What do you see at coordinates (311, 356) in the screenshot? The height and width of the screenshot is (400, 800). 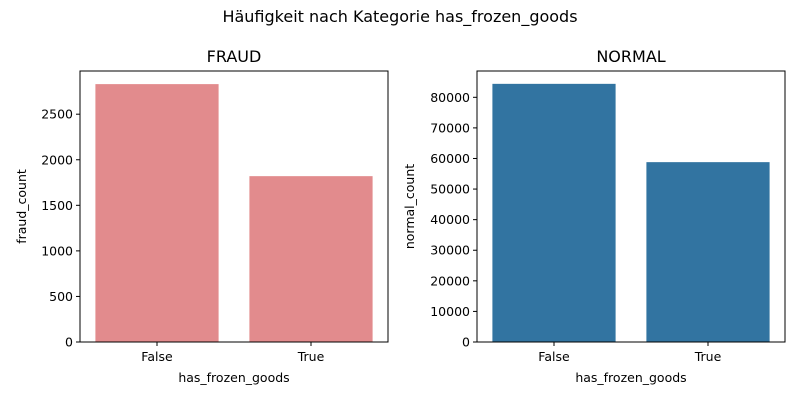 I see `fraud-xtick-label: True` at bounding box center [311, 356].